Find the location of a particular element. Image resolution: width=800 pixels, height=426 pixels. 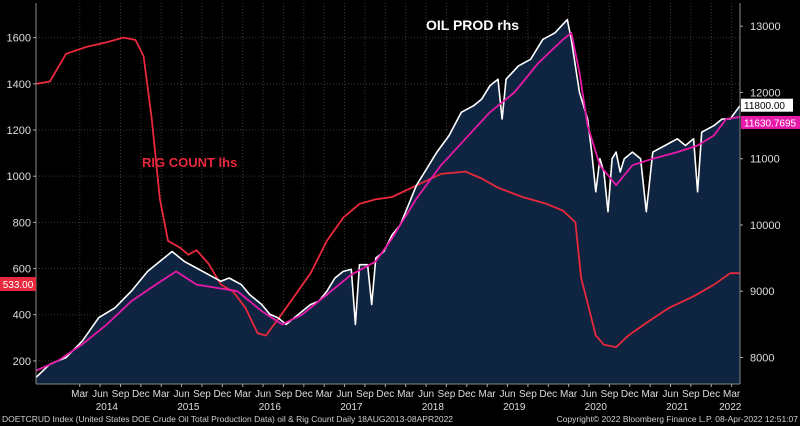

right-axis-tick-label: 10000 is located at coordinates (765, 226).